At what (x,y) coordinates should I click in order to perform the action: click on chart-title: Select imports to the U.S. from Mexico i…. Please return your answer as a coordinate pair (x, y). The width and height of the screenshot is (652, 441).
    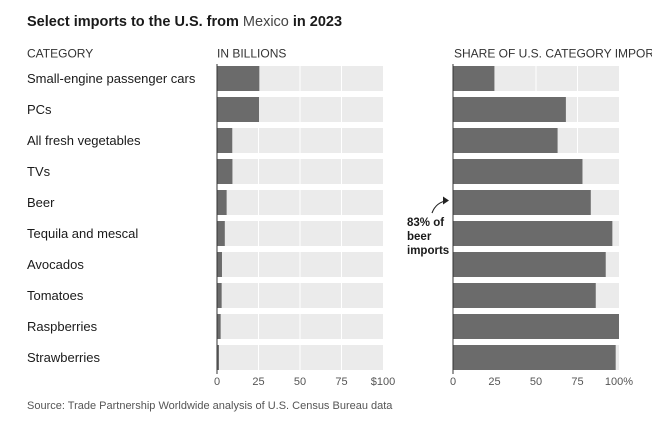
    Looking at the image, I should click on (184, 22).